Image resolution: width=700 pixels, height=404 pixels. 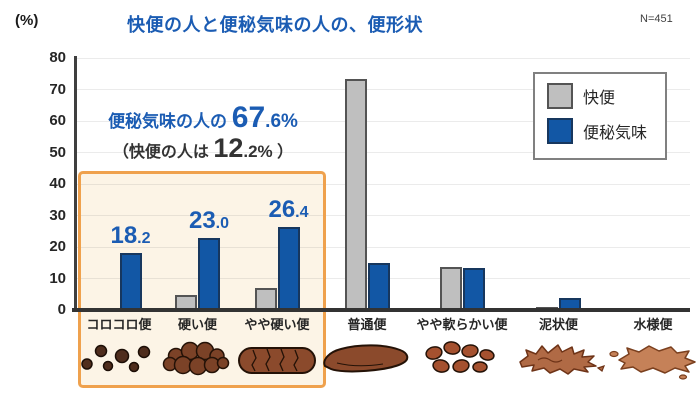 I want to click on y-axis-line, so click(x=75, y=184).